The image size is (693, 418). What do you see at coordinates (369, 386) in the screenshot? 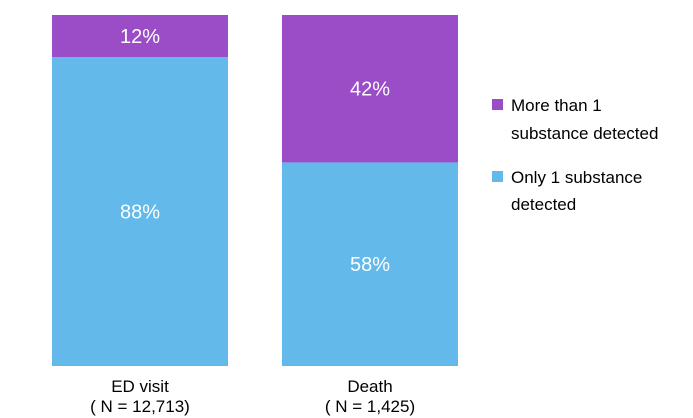
I see `category-label-death: Death` at bounding box center [369, 386].